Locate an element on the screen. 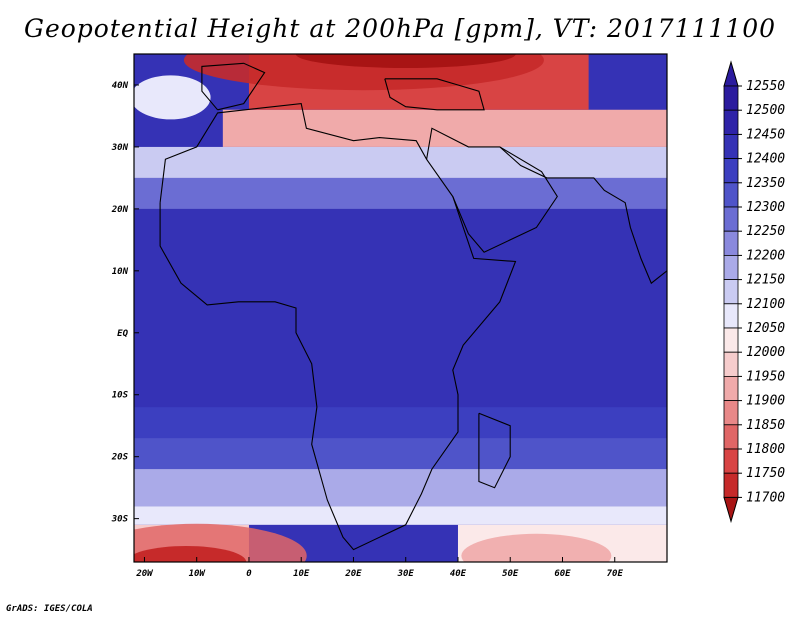  colorbar-label: 11750 is located at coordinates (765, 473).